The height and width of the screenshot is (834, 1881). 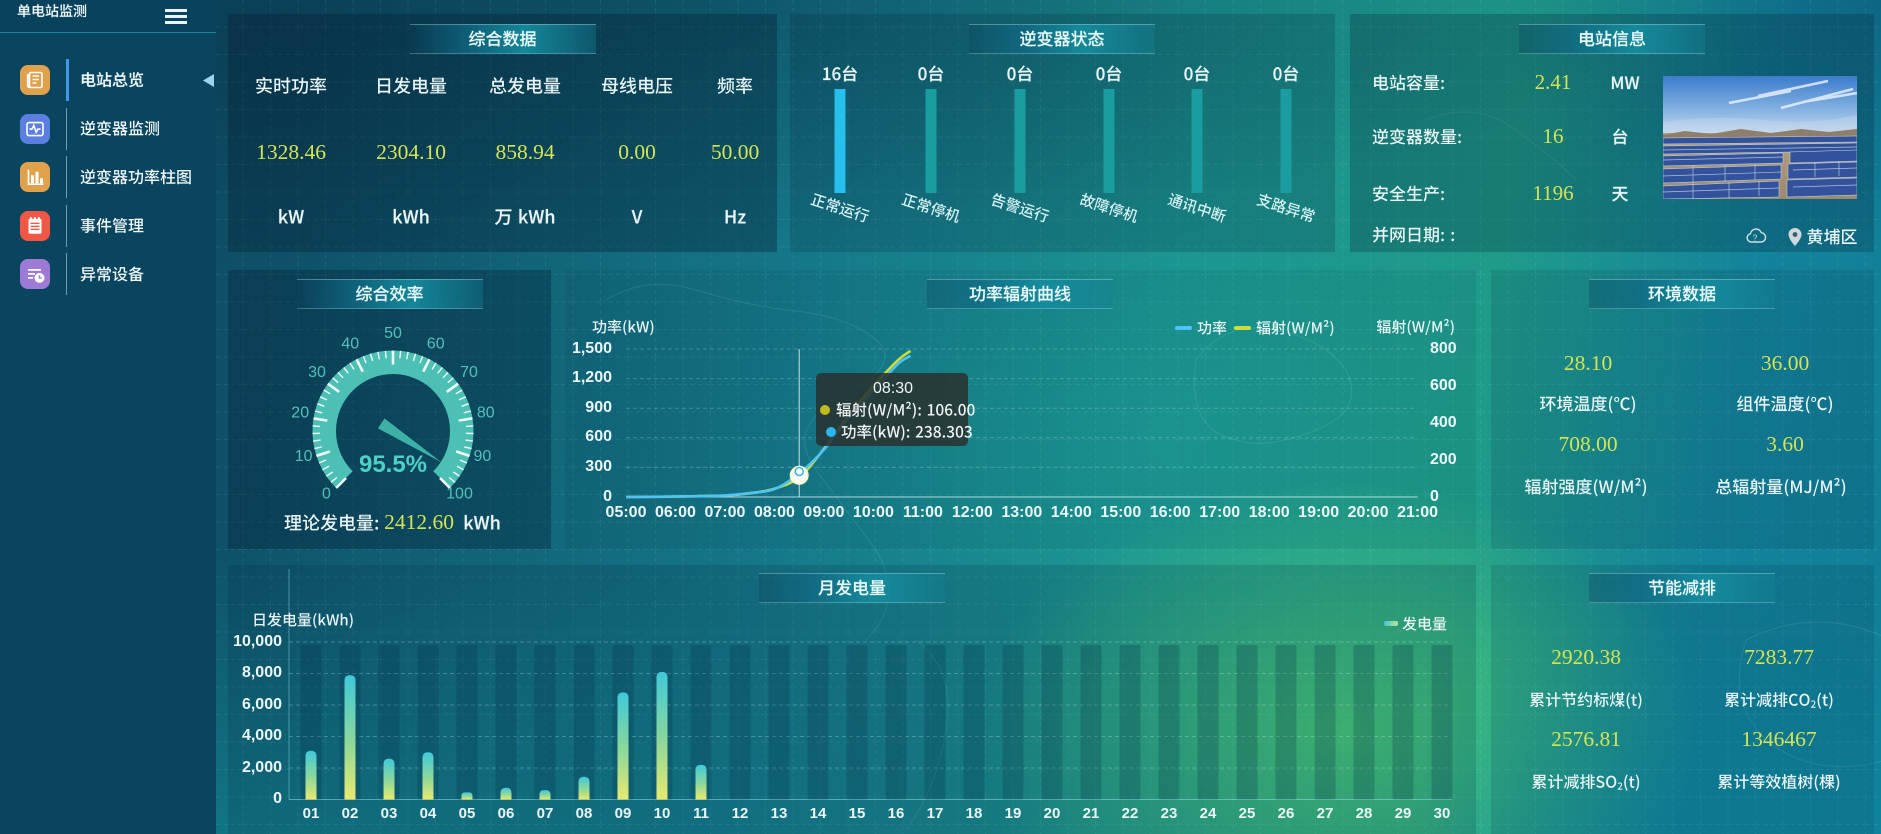 What do you see at coordinates (350, 343) in the screenshot?
I see `svg-text: 40` at bounding box center [350, 343].